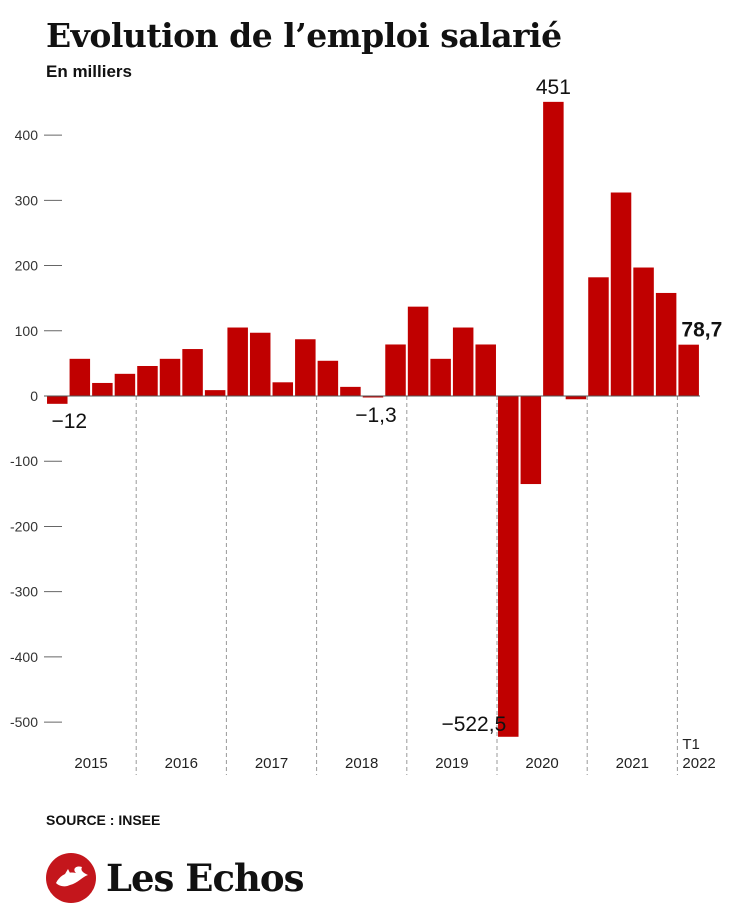 The width and height of the screenshot is (750, 914). I want to click on y-tick-label: -300, so click(24, 592).